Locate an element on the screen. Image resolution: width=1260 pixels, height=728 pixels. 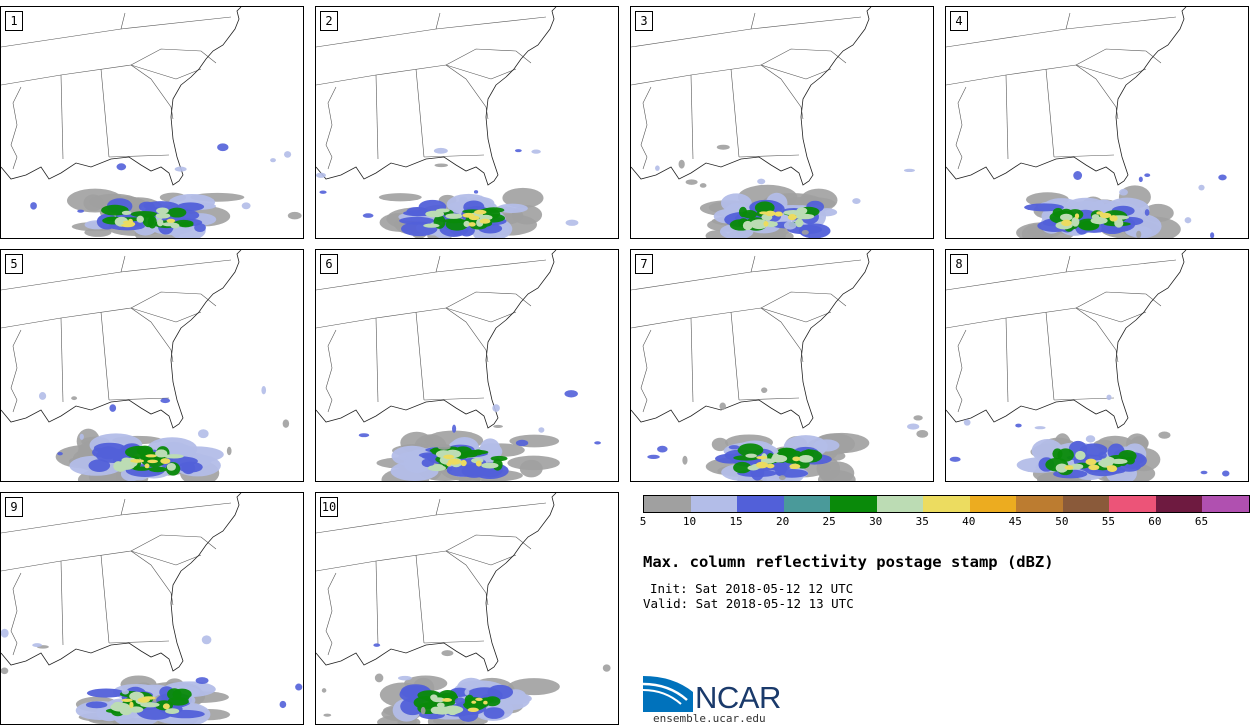
colorbar-tick-label: 65 is located at coordinates (1201, 521).